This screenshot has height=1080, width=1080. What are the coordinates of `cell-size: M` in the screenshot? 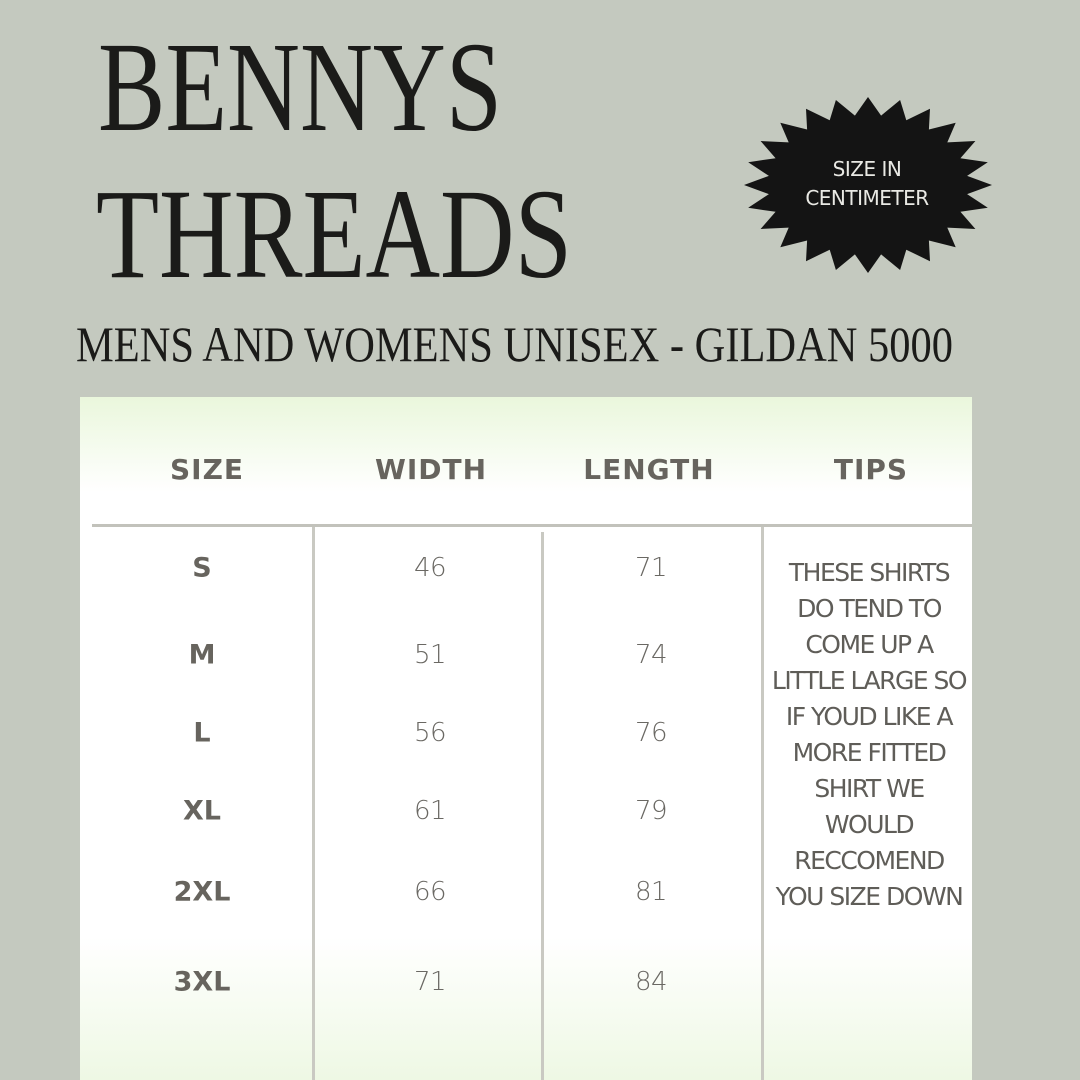 It's located at (202, 655).